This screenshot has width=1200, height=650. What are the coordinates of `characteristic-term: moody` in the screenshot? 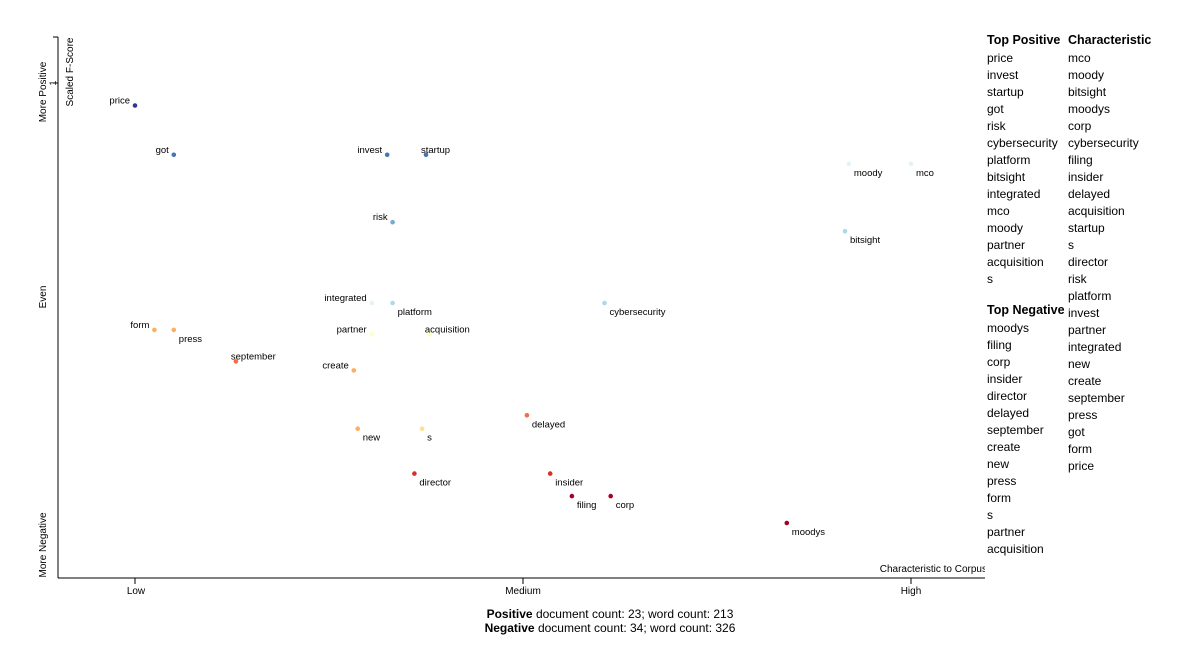 It's located at (1086, 75).